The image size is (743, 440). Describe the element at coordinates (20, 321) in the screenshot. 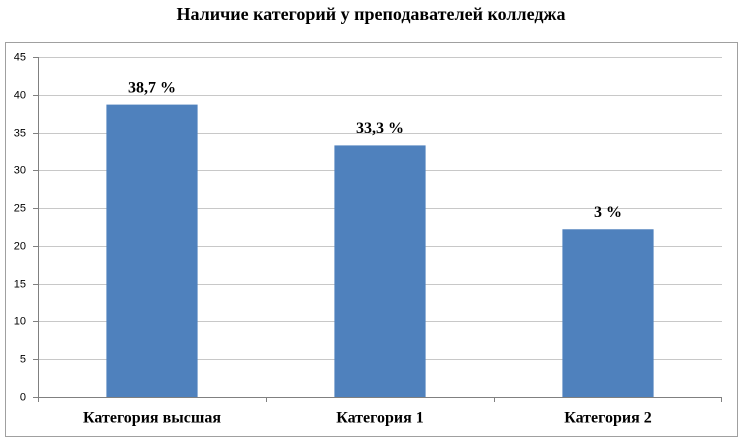

I see `y-tick-label: 10` at that location.